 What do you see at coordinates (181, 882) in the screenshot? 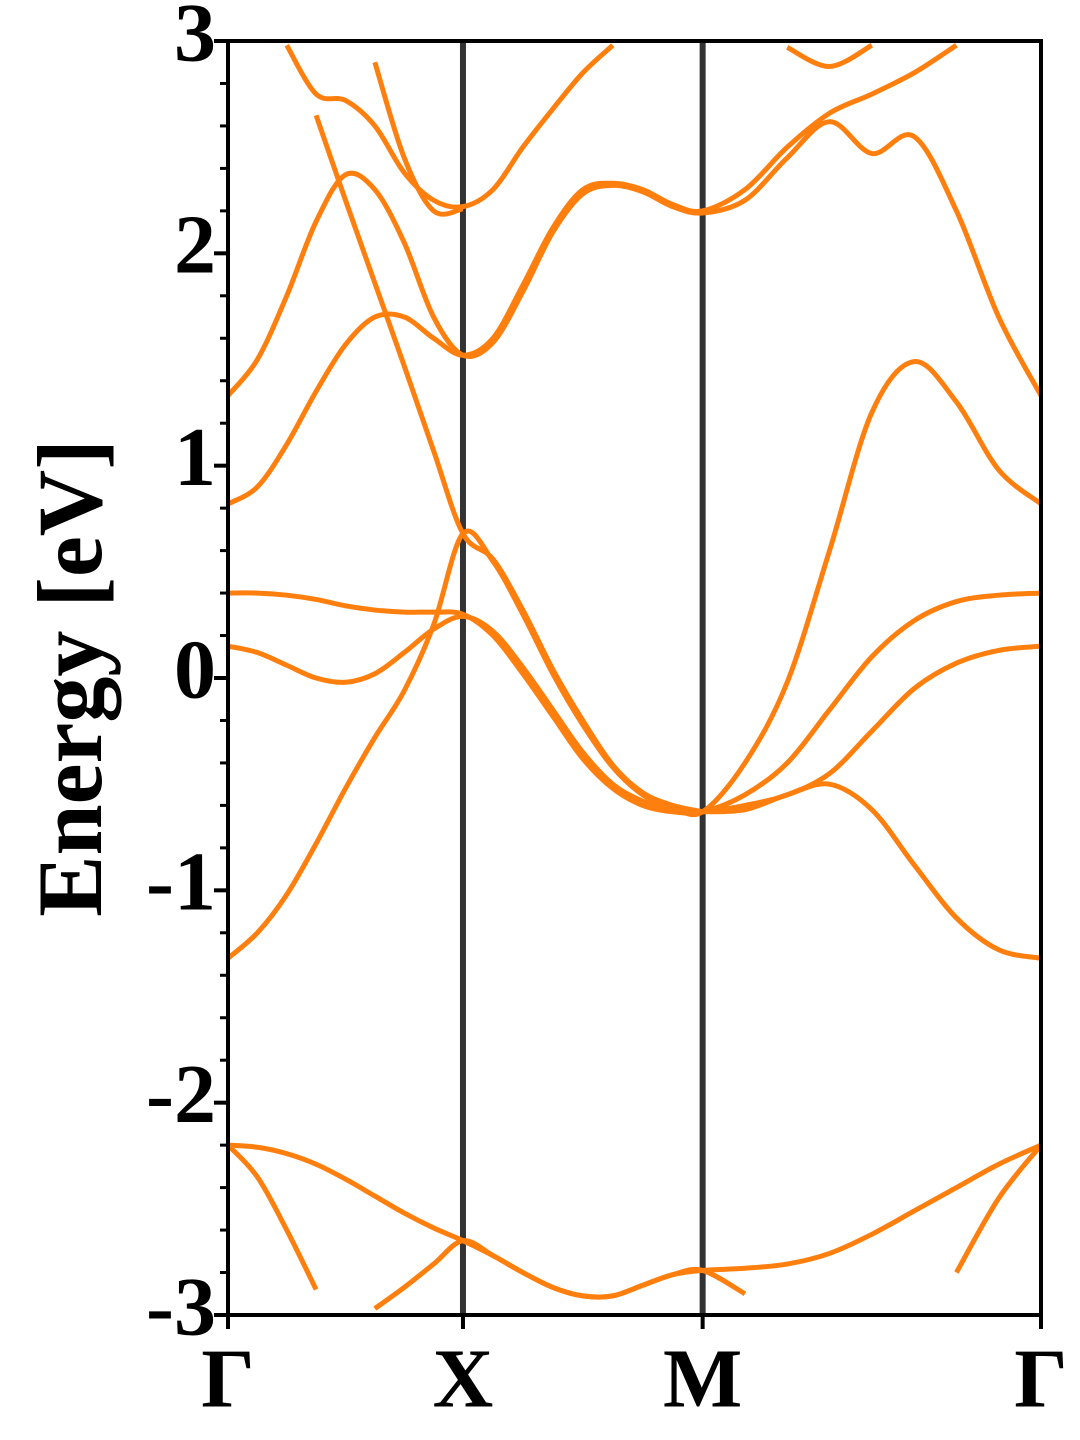
I see `y-tick-label: -1` at bounding box center [181, 882].